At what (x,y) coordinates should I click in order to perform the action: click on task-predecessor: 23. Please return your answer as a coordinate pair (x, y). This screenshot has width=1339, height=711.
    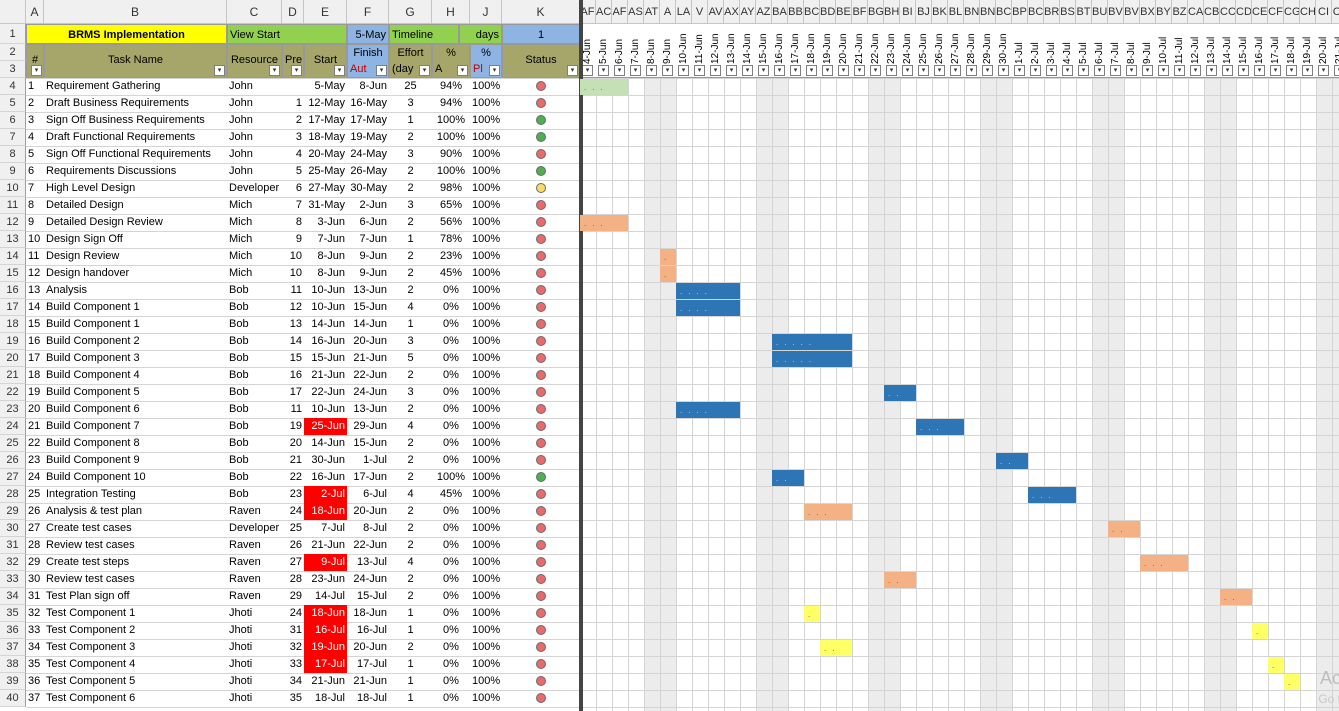
    Looking at the image, I should click on (295, 494).